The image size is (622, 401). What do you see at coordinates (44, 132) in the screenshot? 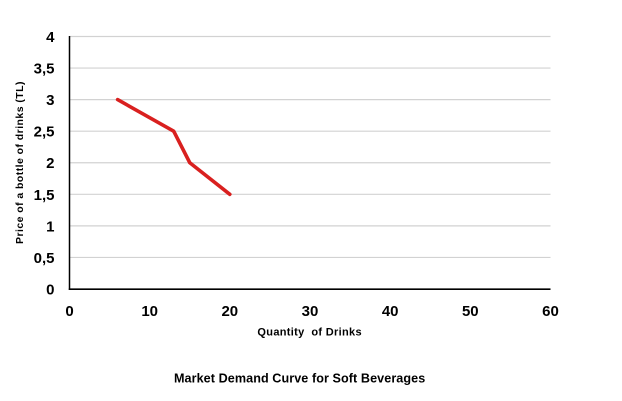
I see `svg-text: 2,5` at bounding box center [44, 132].